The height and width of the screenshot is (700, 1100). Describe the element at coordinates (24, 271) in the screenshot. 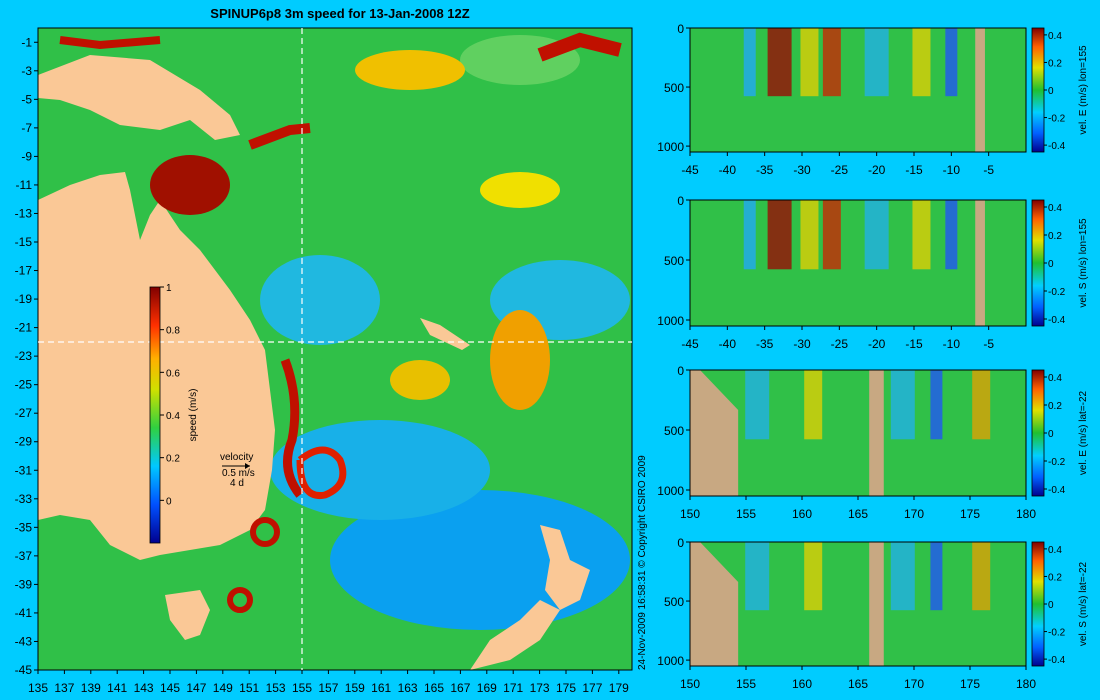

I see `map-y-tick-label: -17` at that location.